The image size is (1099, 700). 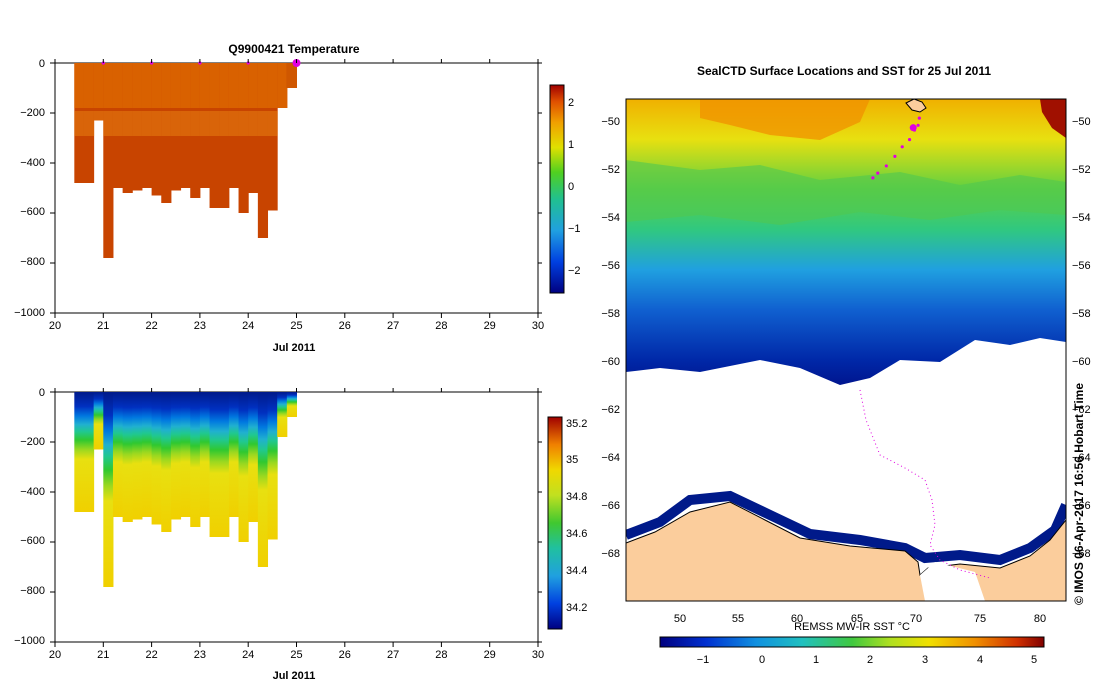 What do you see at coordinates (555, 523) in the screenshot?
I see `salinity-colorbar-fill` at bounding box center [555, 523].